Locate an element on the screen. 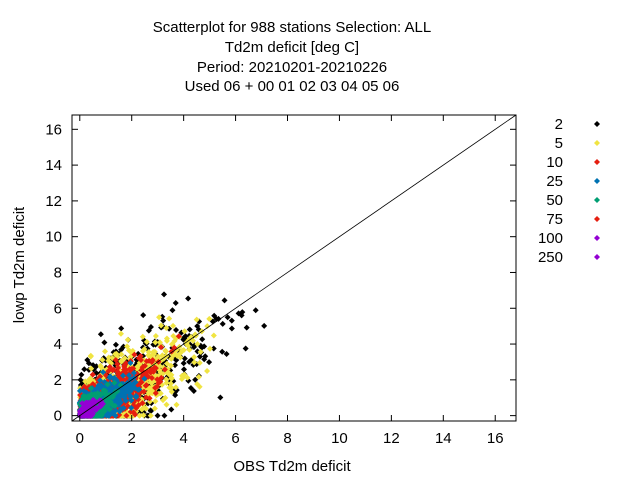  y-tick-label: 4 is located at coordinates (58, 344).